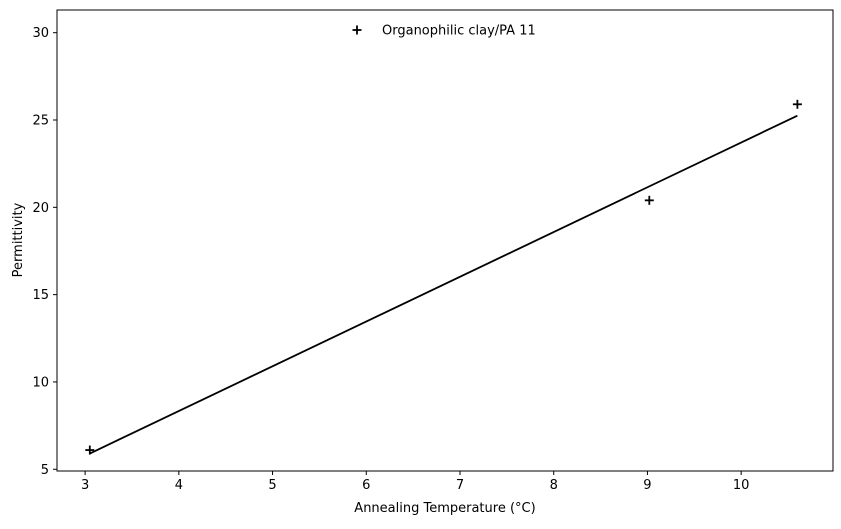 This screenshot has width=841, height=529. Describe the element at coordinates (179, 485) in the screenshot. I see `x-tick-label: 4` at that location.